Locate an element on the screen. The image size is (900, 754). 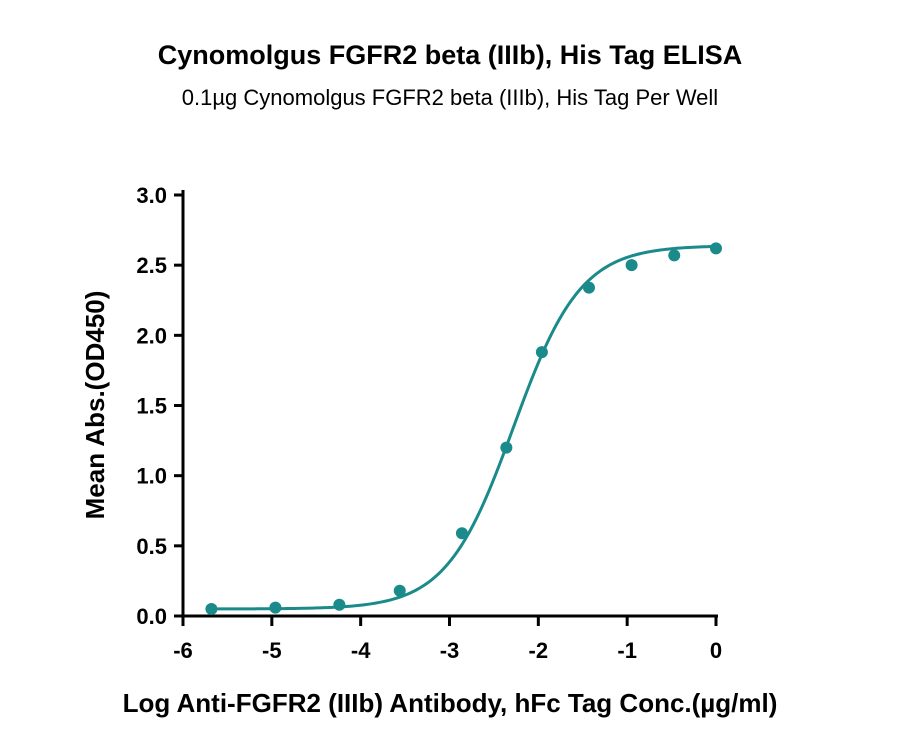
y-axis-ticks: 0.0 0.5 1.0 1.5 2.0 2.5 3.0 is located at coordinates (159, 406).